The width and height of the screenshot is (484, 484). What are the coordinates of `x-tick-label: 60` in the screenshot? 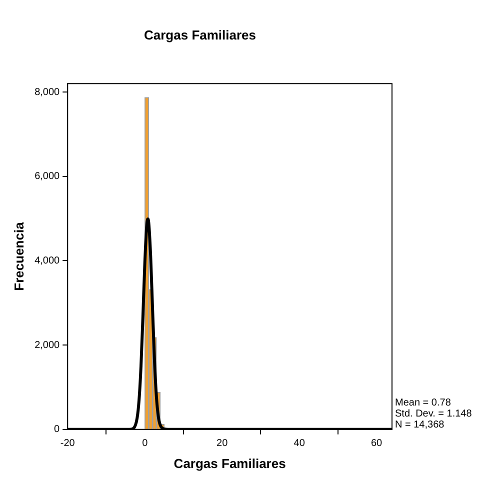 It's located at (376, 444).